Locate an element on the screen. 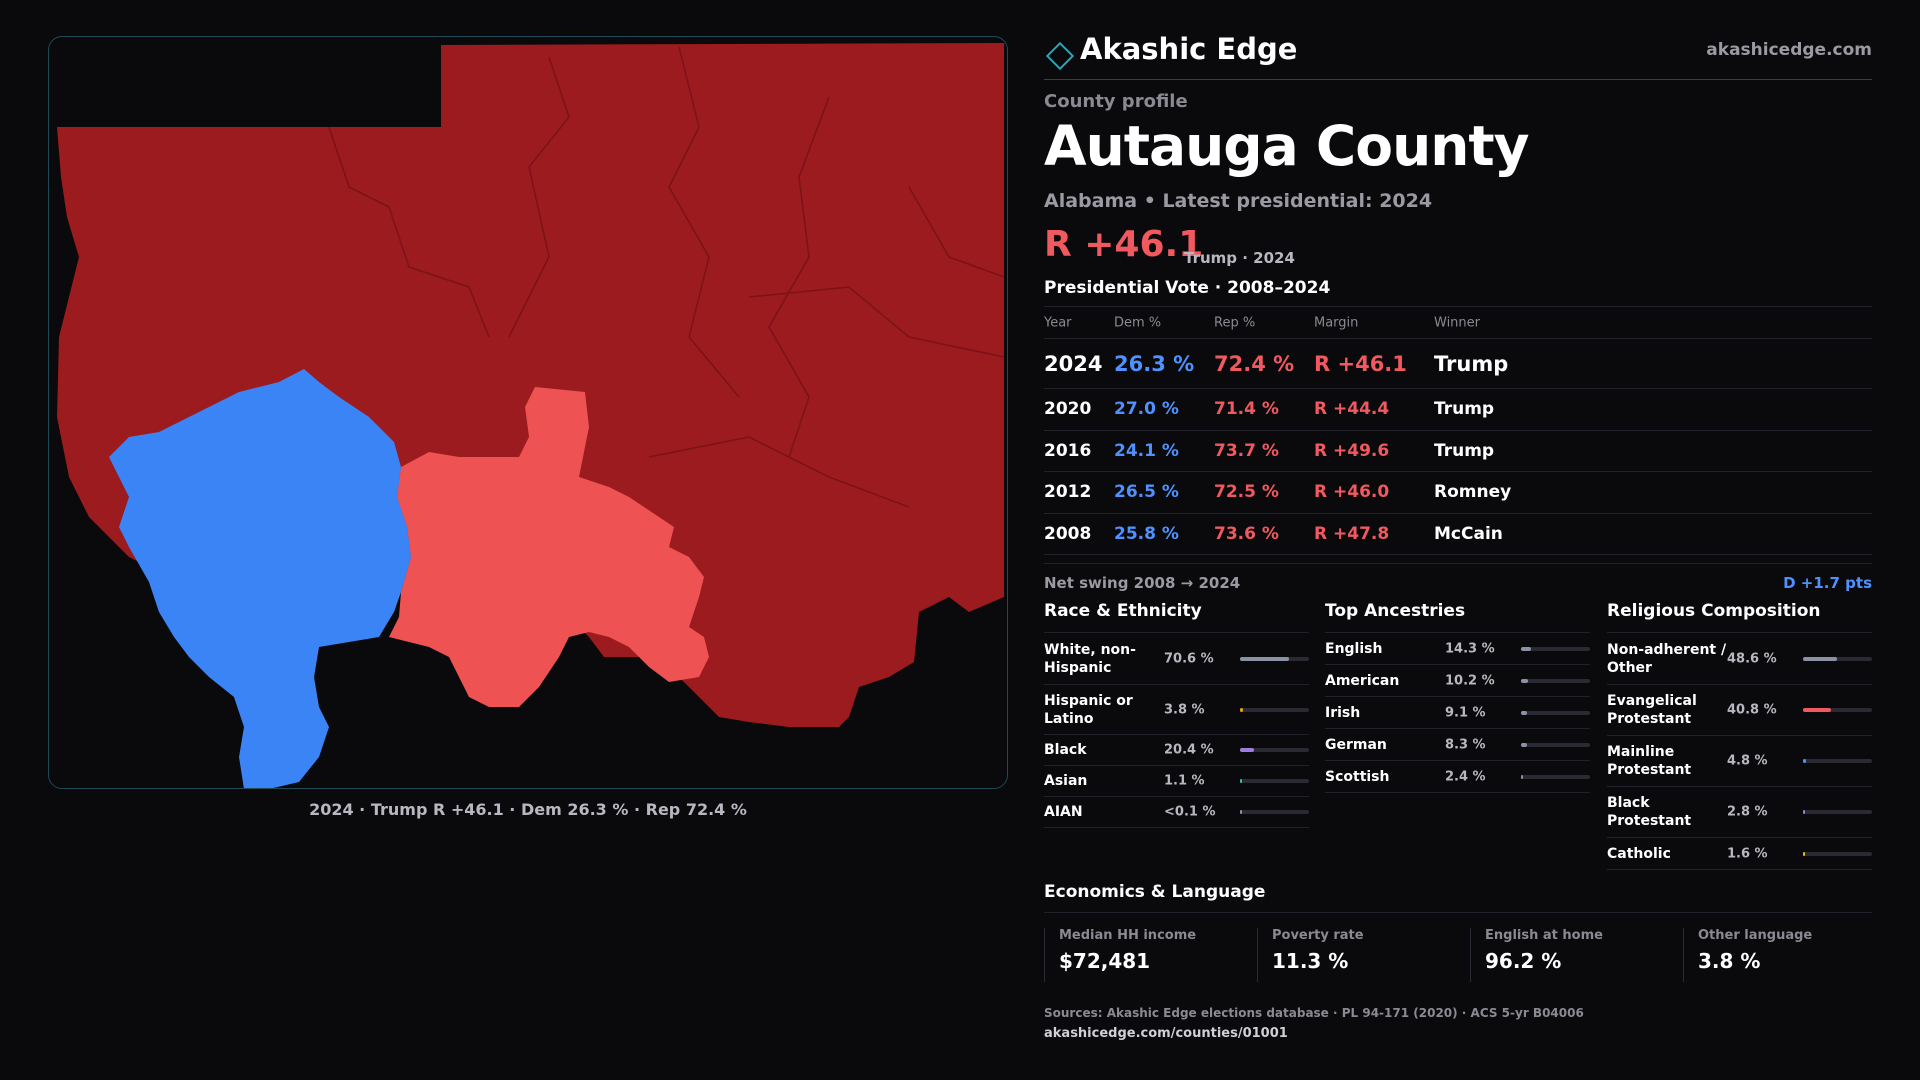 Image resolution: width=1920 pixels, height=1080 pixels. stat-value: 96.2 % is located at coordinates (1523, 961).